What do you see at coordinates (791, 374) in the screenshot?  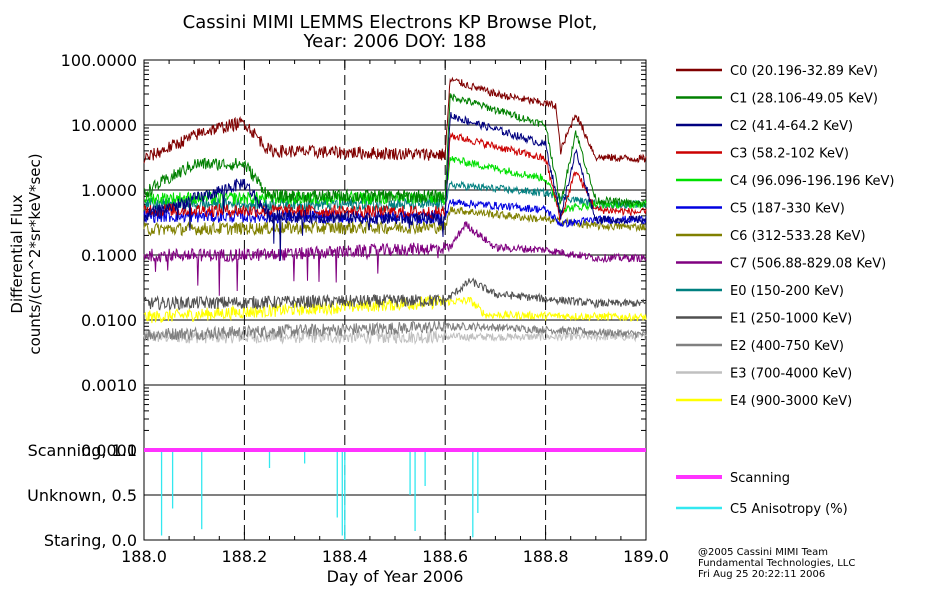 I see `legend-entry: E3 (700-4000 KeV)` at bounding box center [791, 374].